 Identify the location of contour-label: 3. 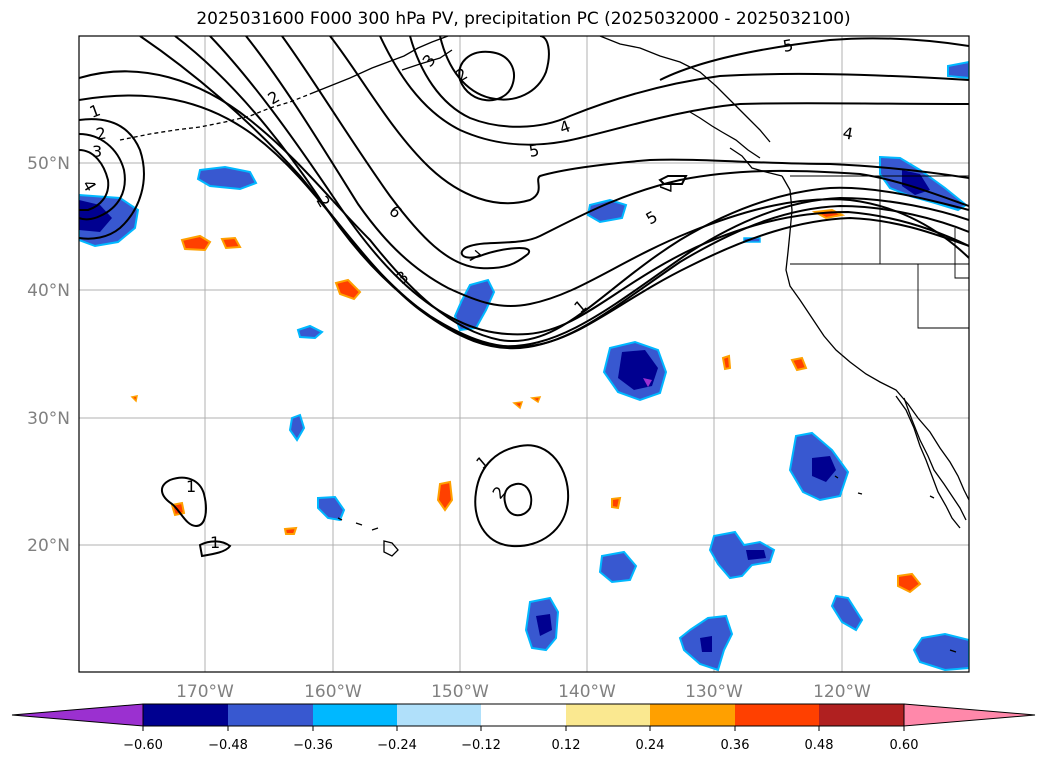
(97, 151).